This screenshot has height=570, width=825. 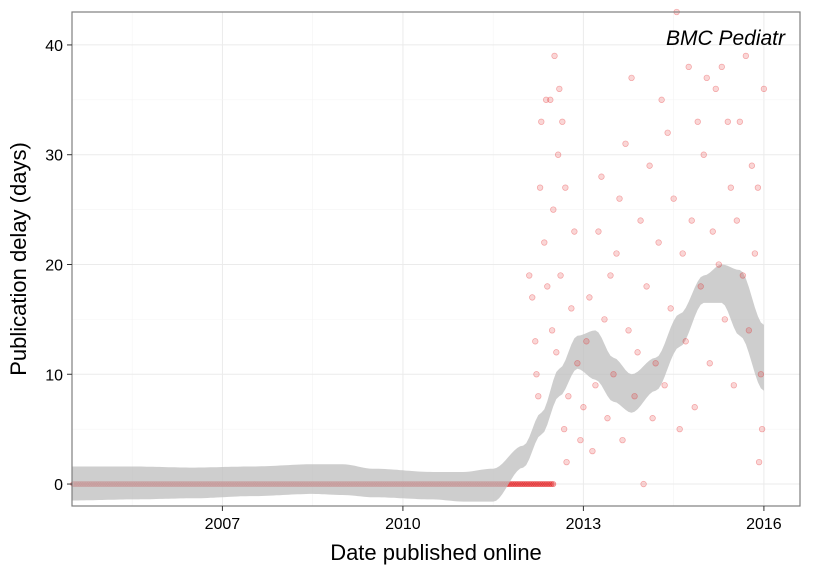 I want to click on y-tick-label: 20, so click(x=54, y=265).